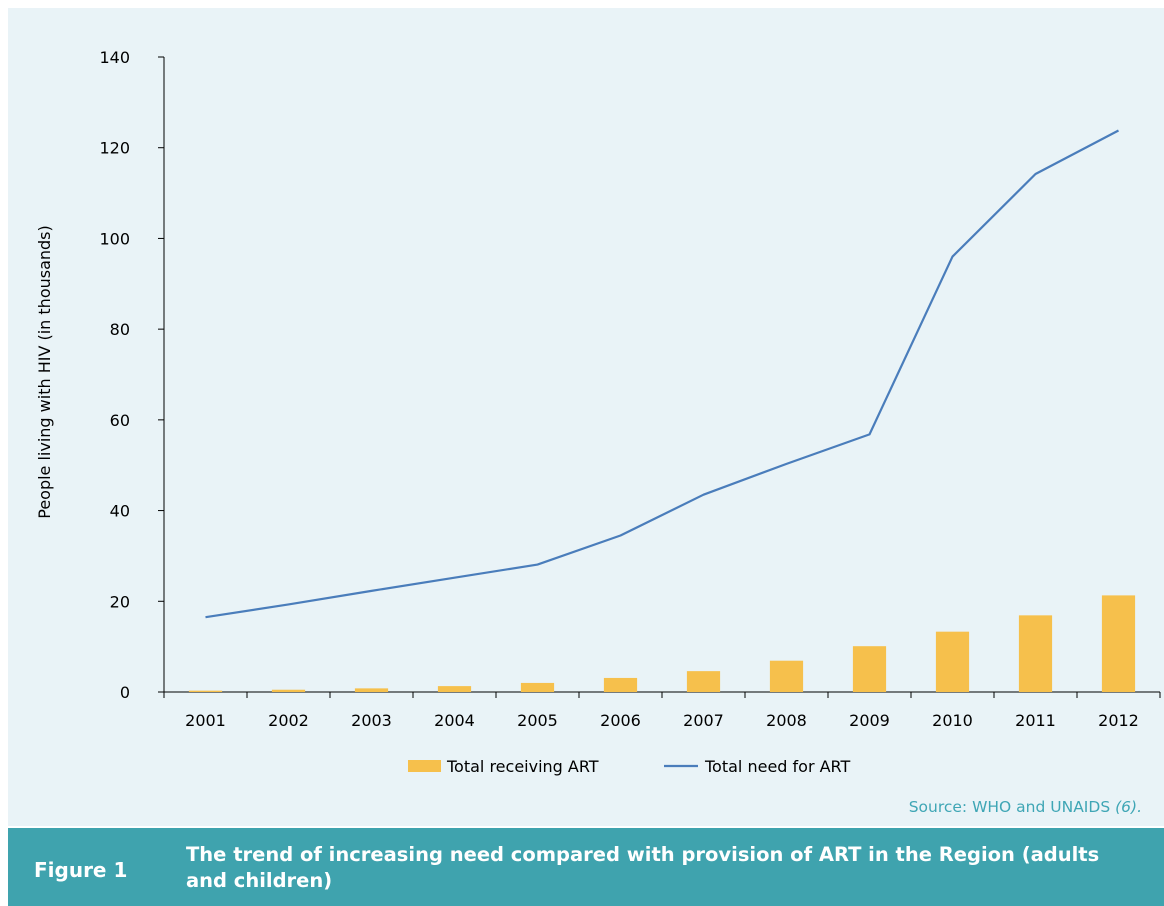 The image size is (1164, 906). I want to click on y-tick-label: 40, so click(120, 511).